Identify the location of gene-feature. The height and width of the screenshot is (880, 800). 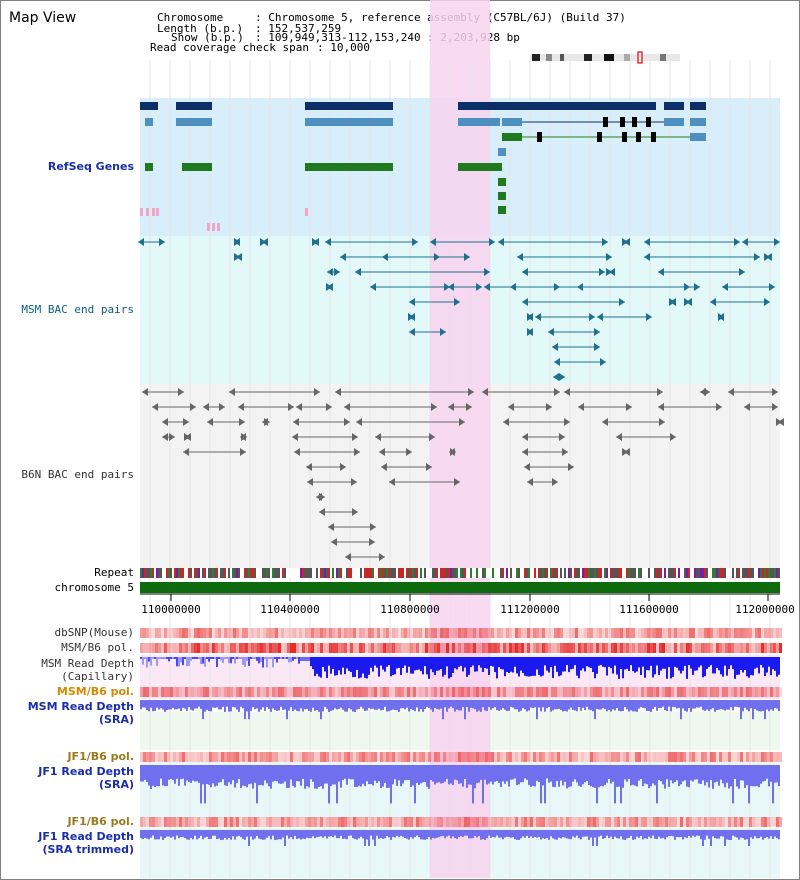
(698, 137).